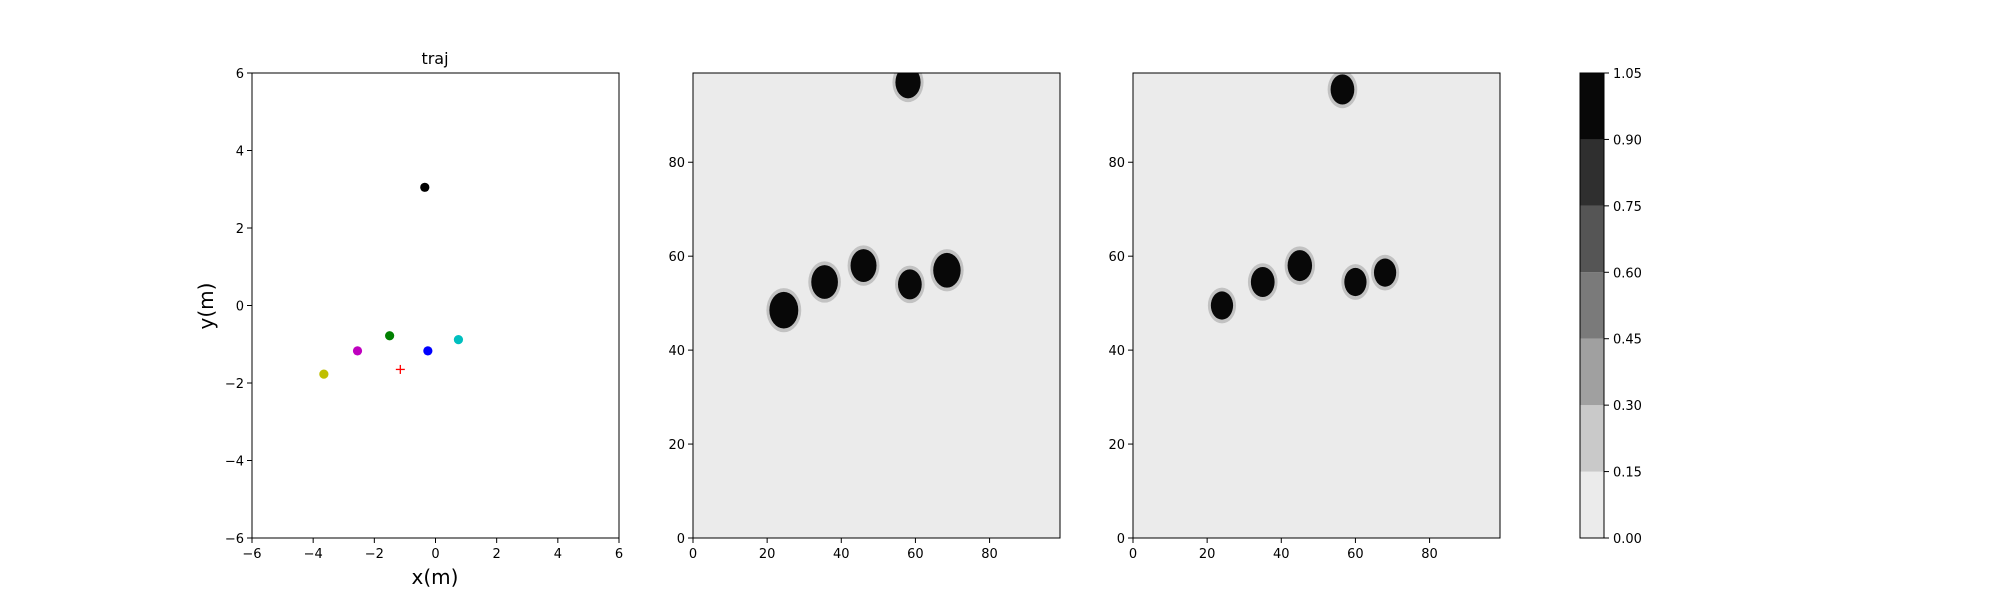 Image resolution: width=2000 pixels, height=600 pixels. What do you see at coordinates (234, 539) in the screenshot?
I see `traj-ytick-label: −6` at bounding box center [234, 539].